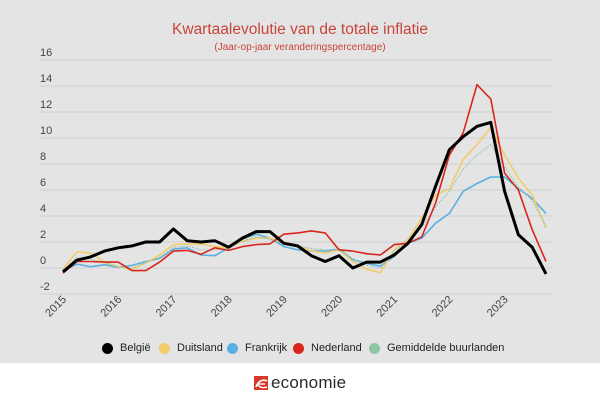 This screenshot has height=400, width=600. I want to click on chart-subtitle: (Jaar-op-jaar veranderingspercentage), so click(300, 47).